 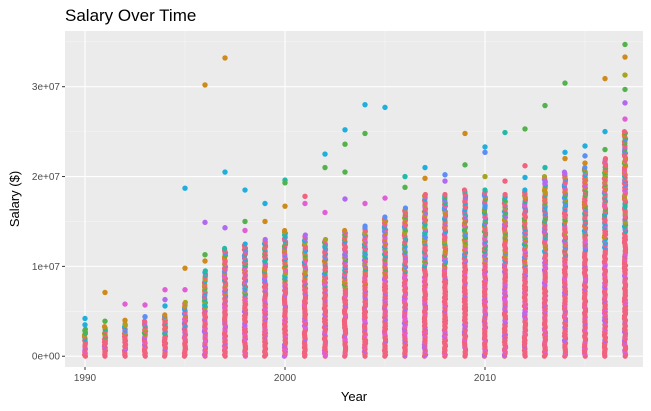 What do you see at coordinates (46, 87) in the screenshot?
I see `y-tick-label: 3e+07` at bounding box center [46, 87].